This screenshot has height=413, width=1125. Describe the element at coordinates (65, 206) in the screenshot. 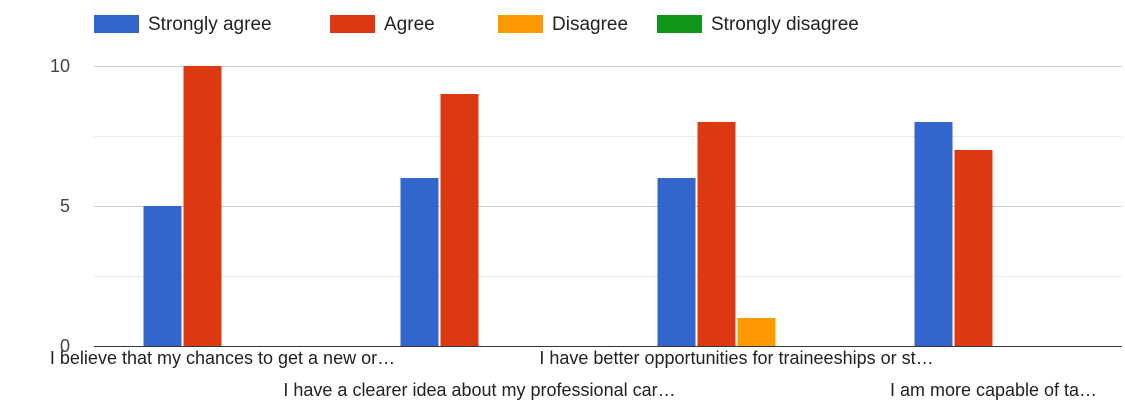

I see `y-tick-label: 5` at that location.